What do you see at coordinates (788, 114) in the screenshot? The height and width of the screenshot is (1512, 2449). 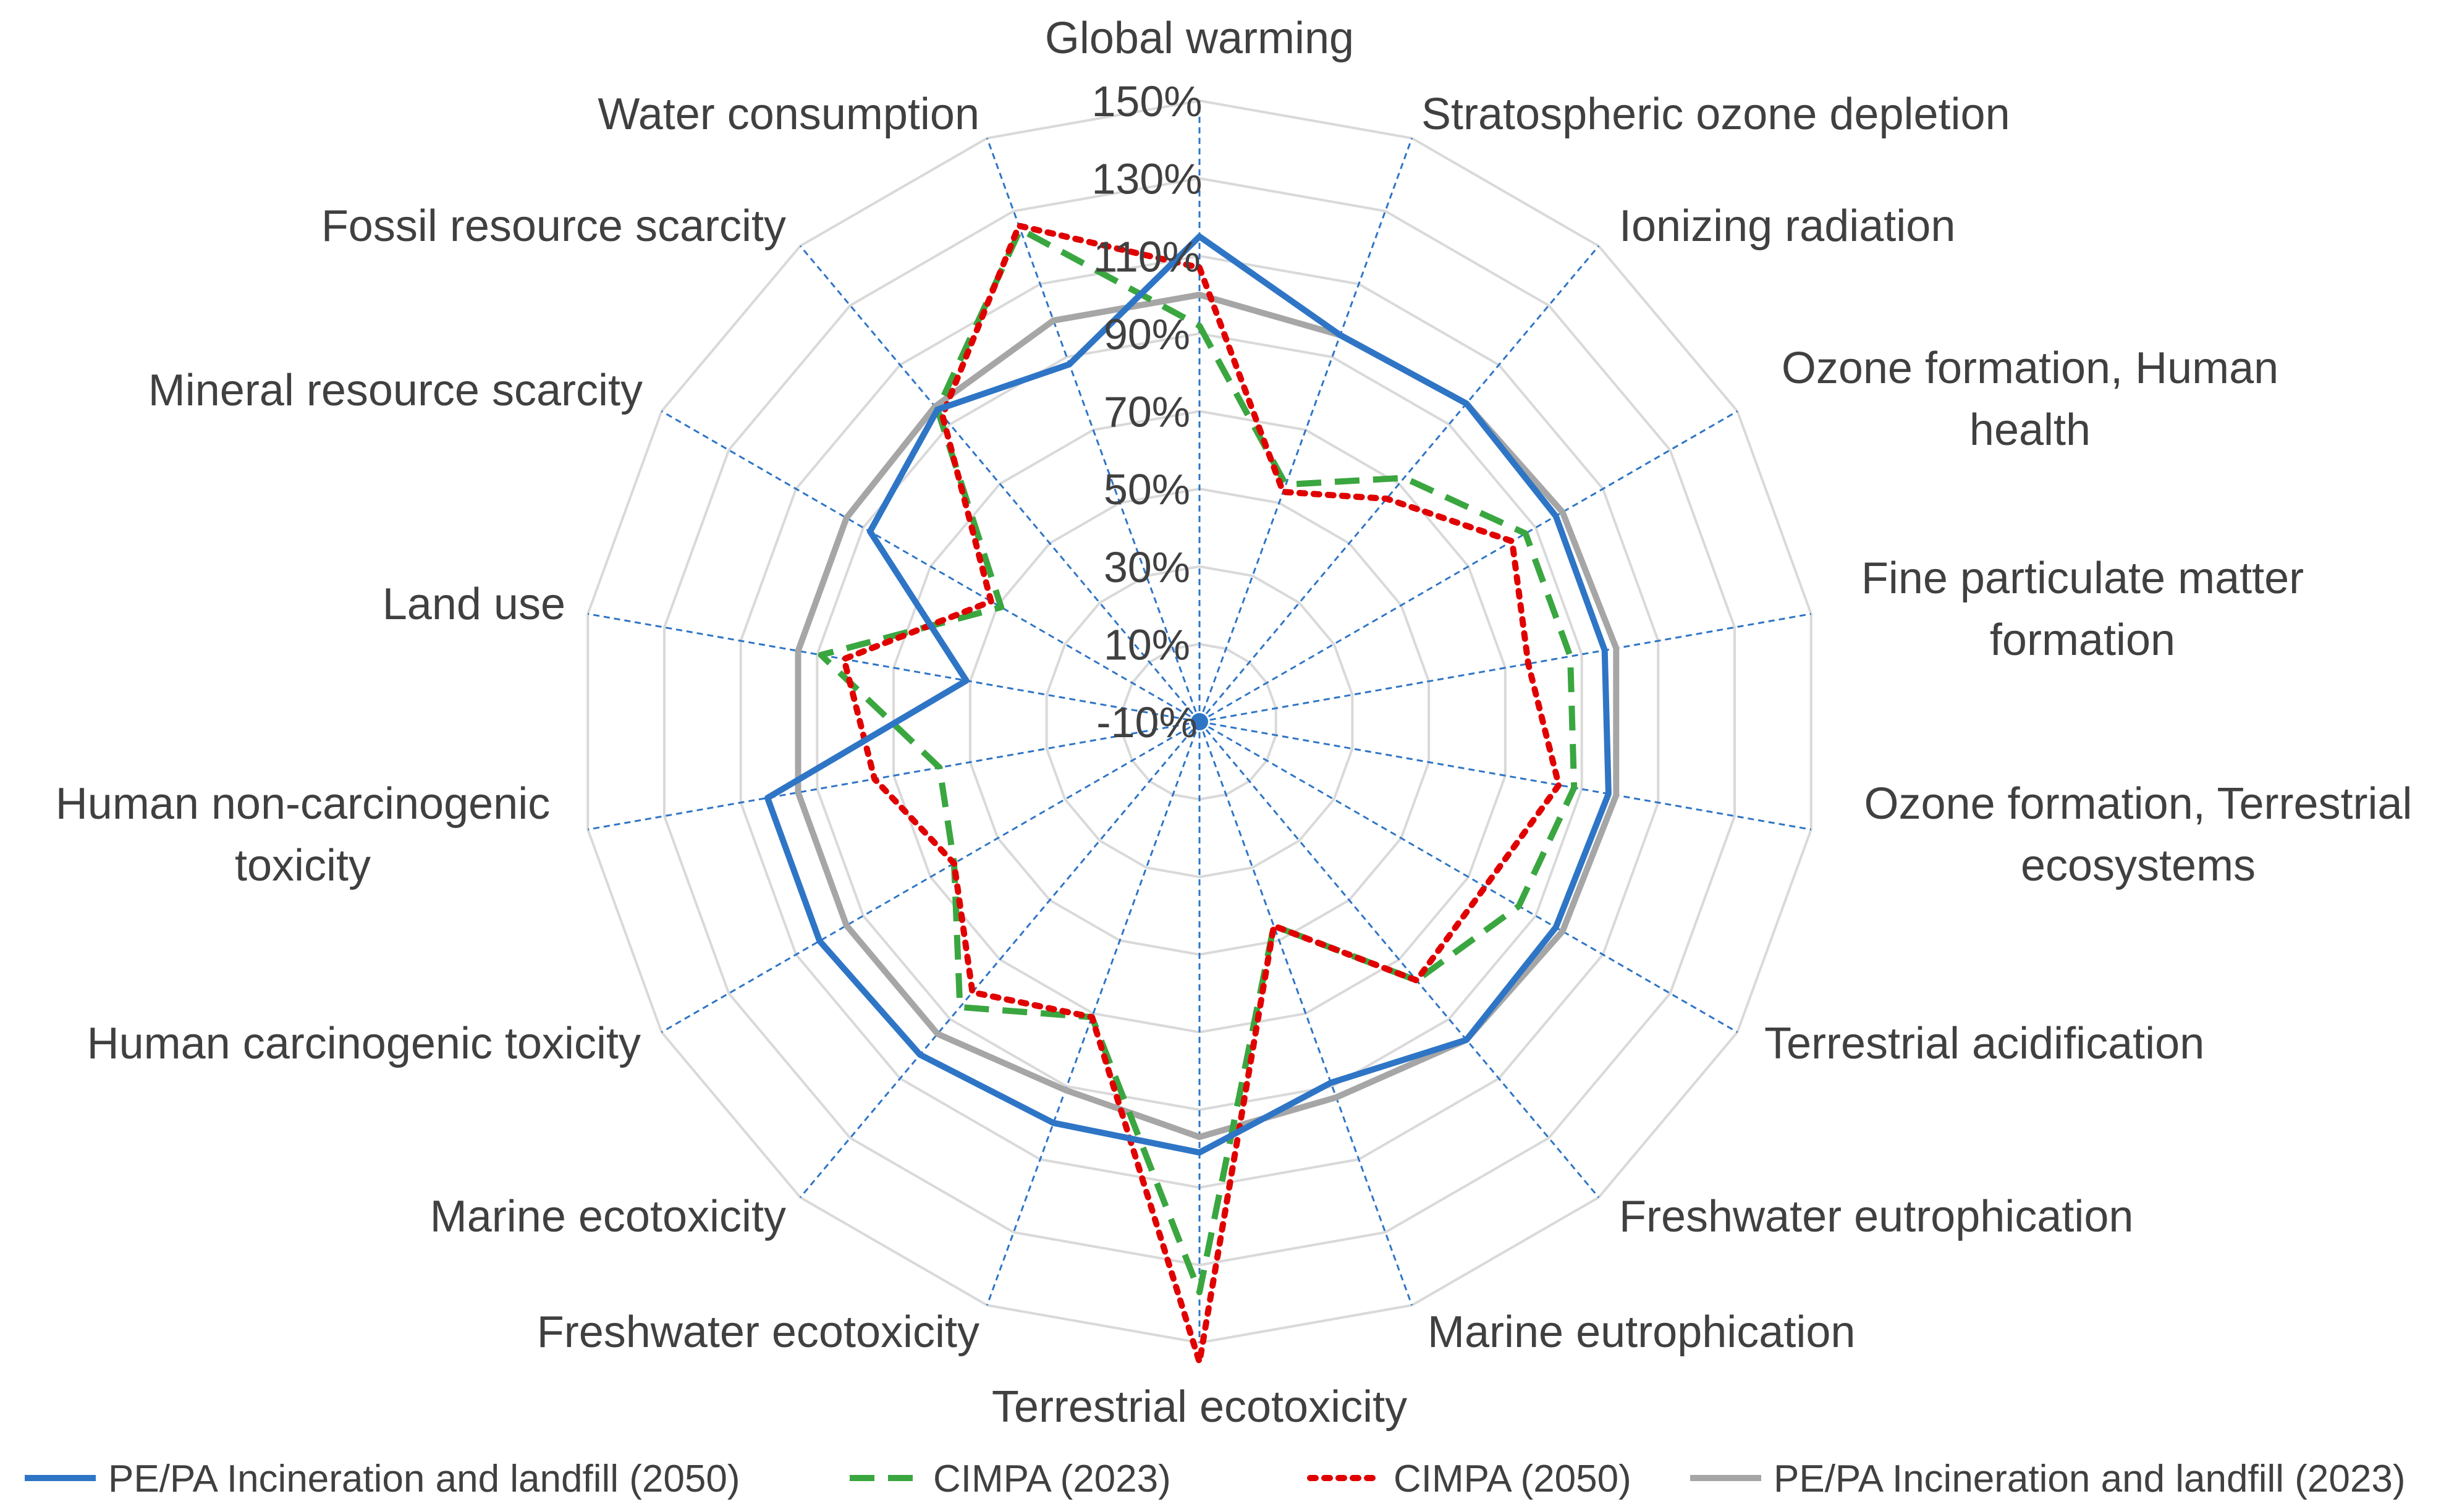 I see `category-label-17: Water consumption` at bounding box center [788, 114].